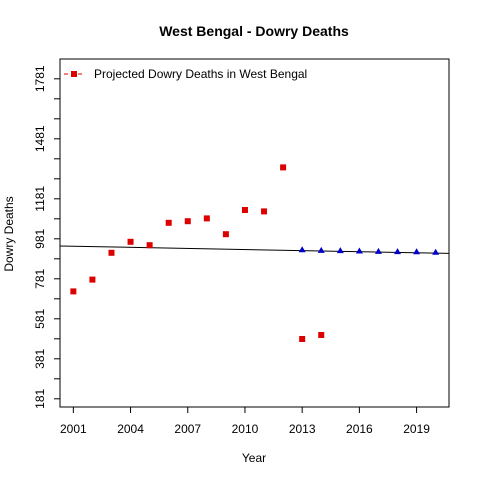  I want to click on y-tick-label: 981, so click(40, 238).